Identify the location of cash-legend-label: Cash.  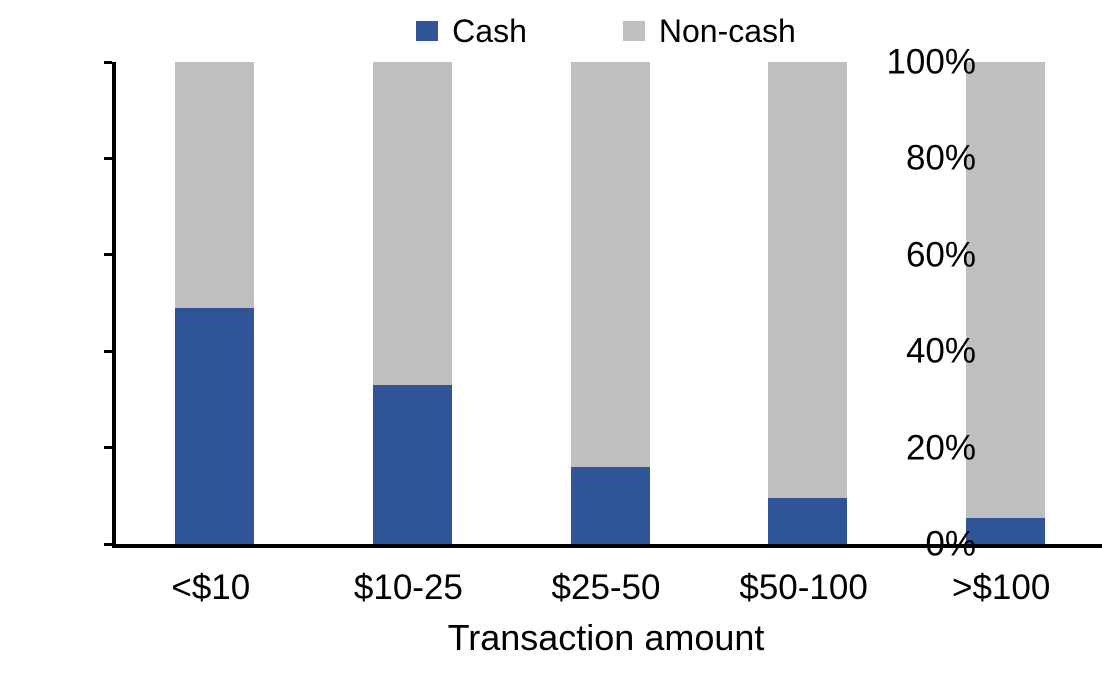
(489, 31).